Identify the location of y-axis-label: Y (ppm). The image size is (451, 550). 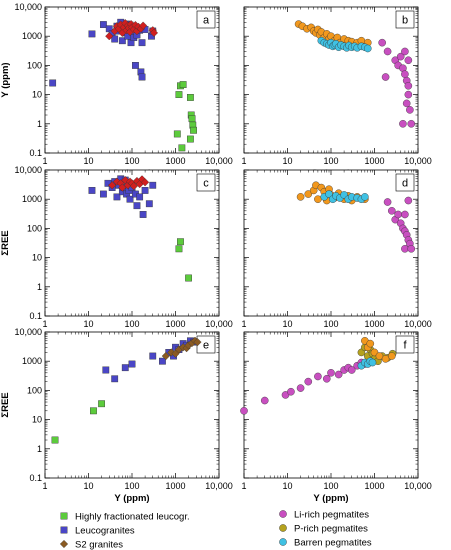
(5, 79).